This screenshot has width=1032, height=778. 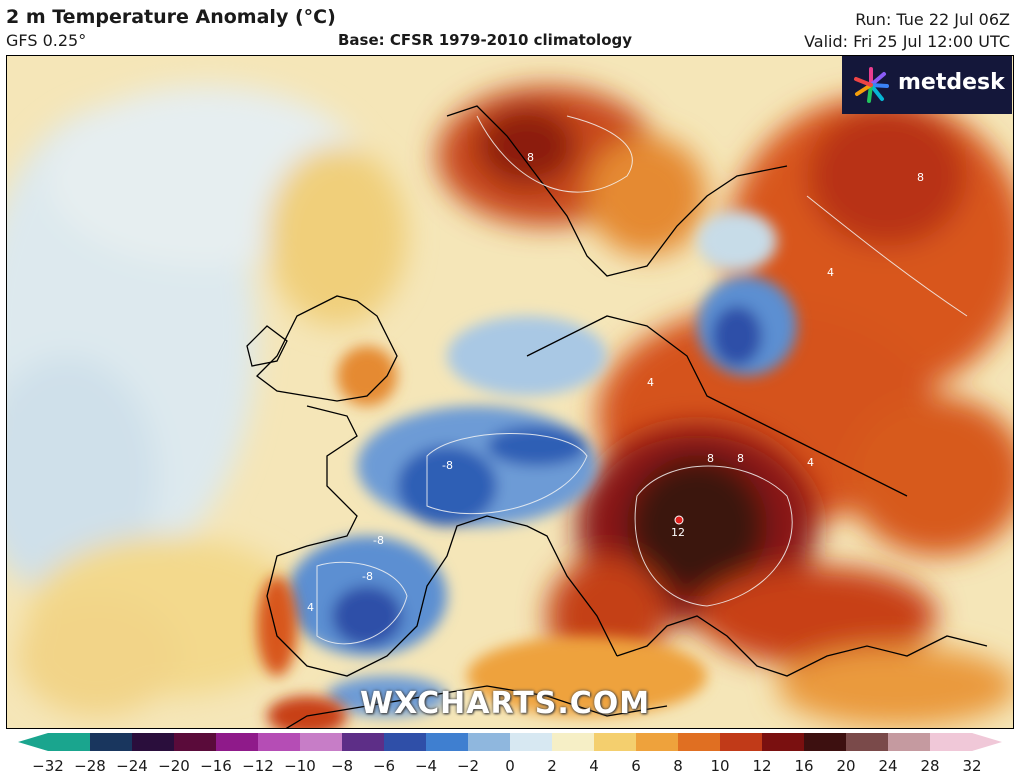 I want to click on contour-label: 12, so click(x=678, y=532).